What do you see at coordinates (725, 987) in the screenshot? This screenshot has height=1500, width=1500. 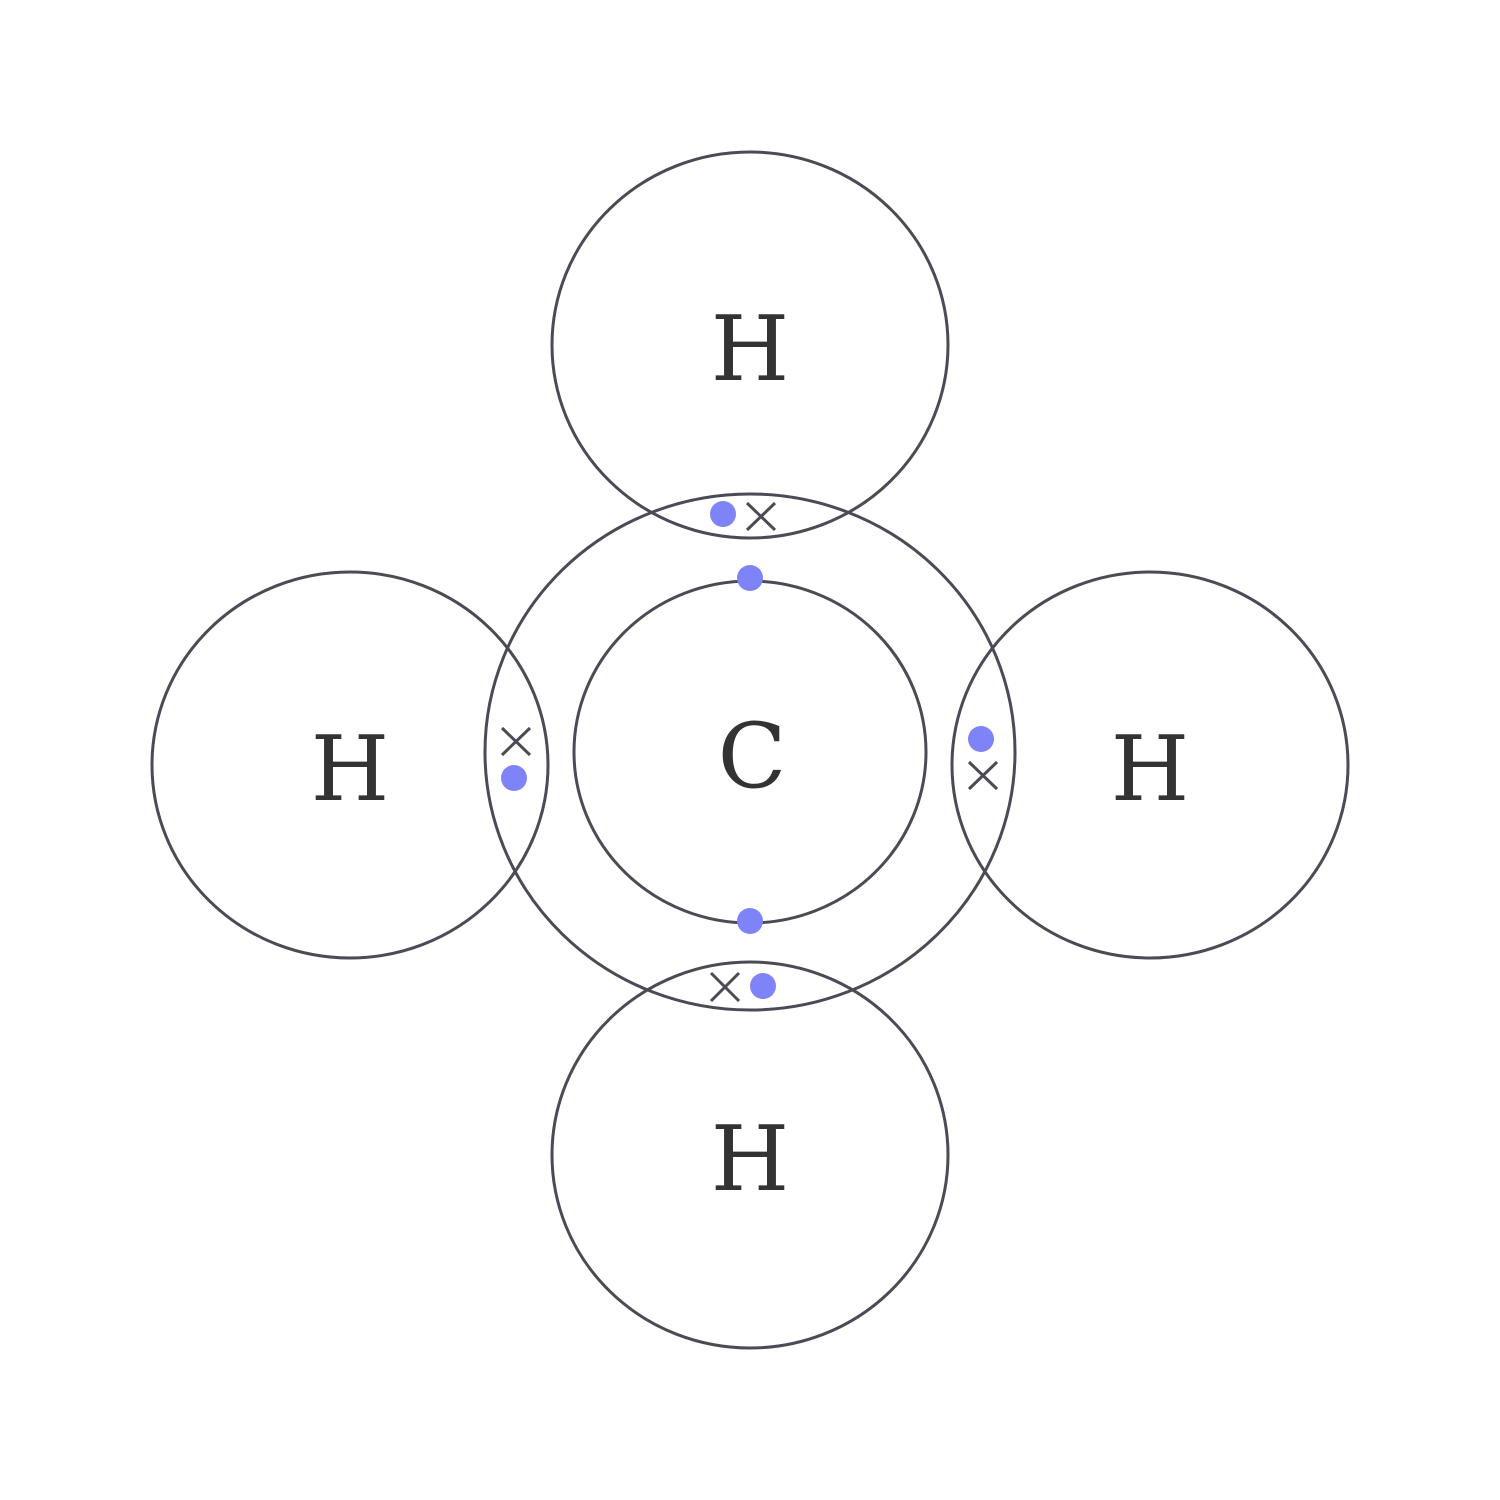 I see `hydrogen-electron-cross-bottom` at bounding box center [725, 987].